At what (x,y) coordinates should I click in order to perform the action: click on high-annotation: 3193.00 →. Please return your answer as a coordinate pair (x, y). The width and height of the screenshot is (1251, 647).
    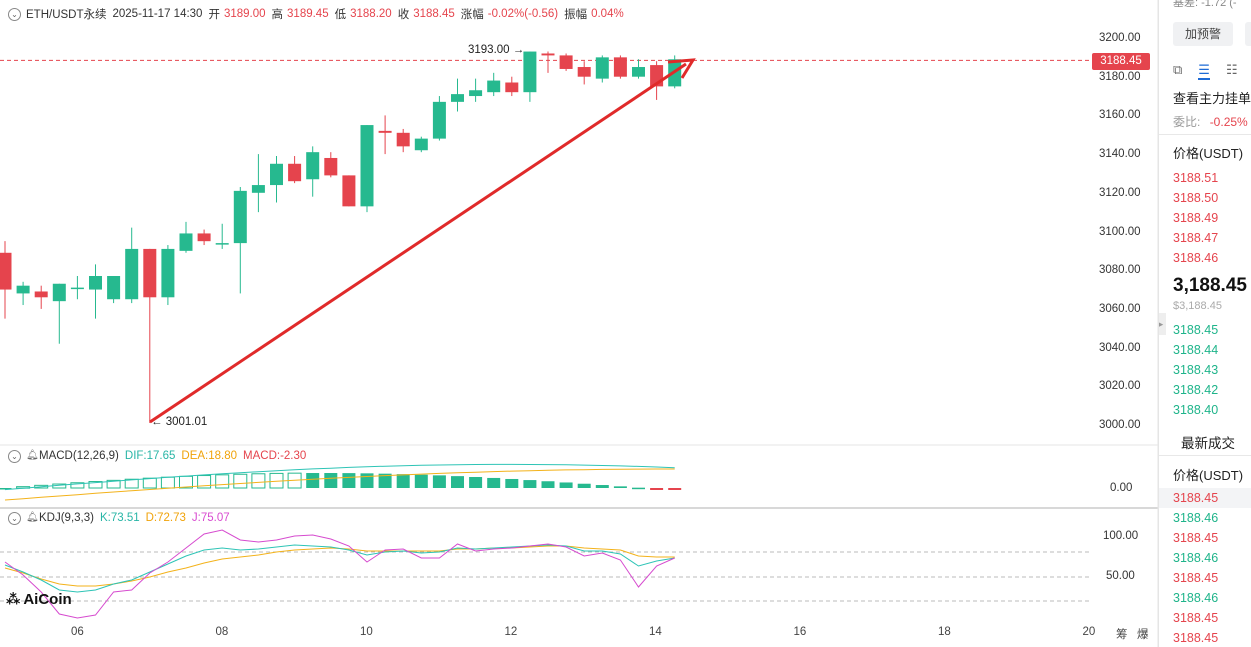
    Looking at the image, I should click on (496, 50).